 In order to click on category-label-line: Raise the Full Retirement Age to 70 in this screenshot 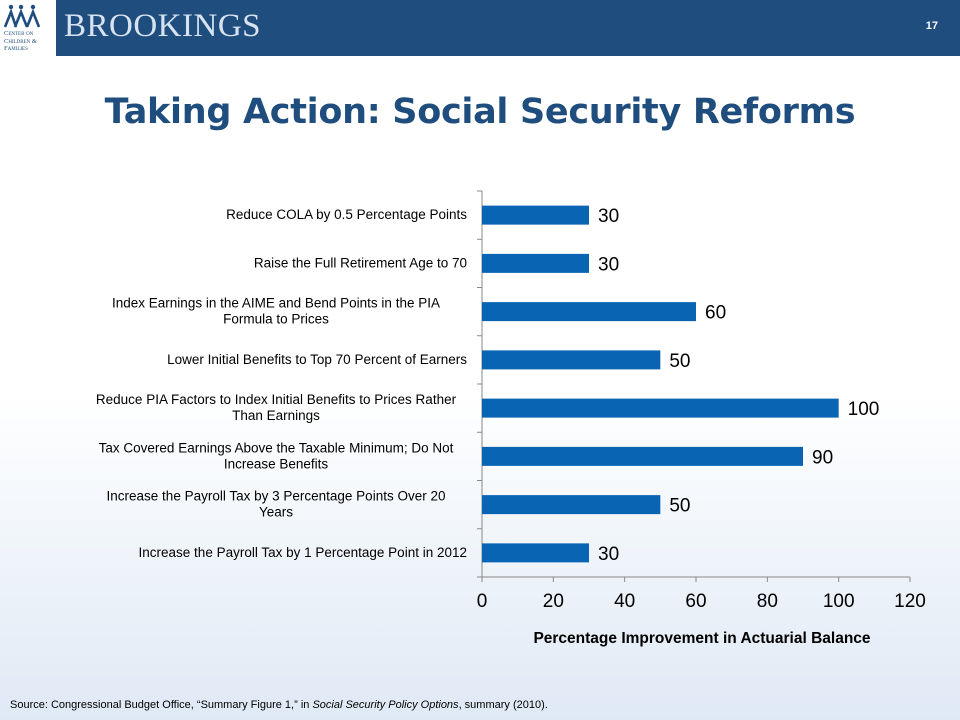, I will do `click(360, 262)`.